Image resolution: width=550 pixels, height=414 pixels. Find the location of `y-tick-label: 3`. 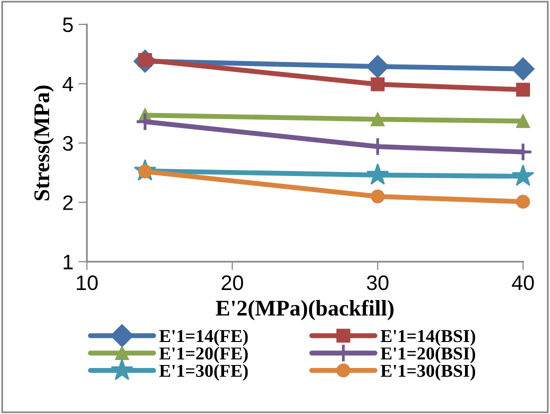

y-tick-label: 3 is located at coordinates (67, 143).